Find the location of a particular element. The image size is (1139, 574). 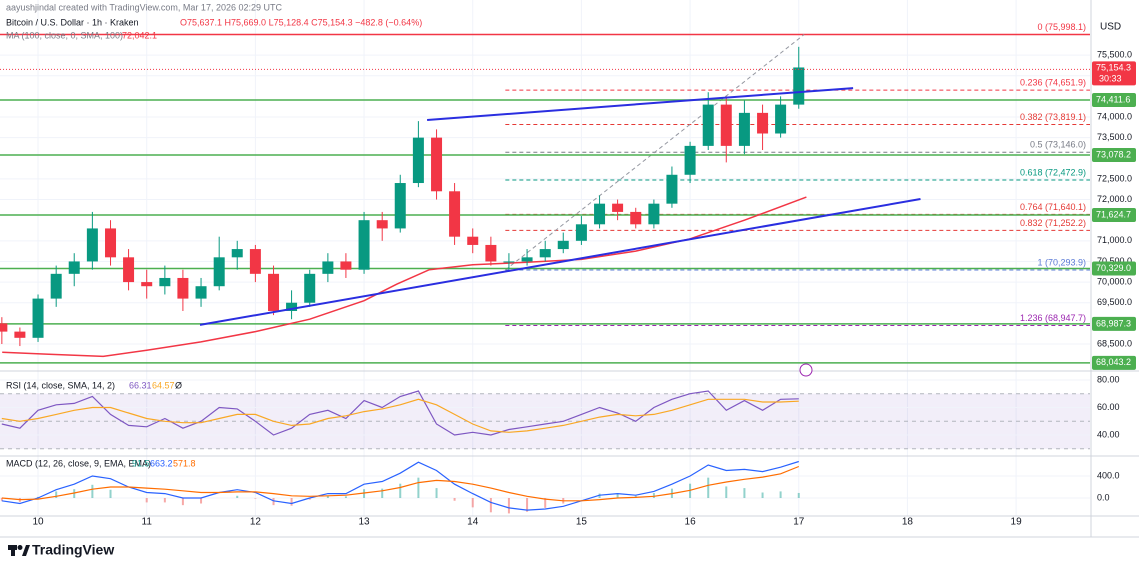

fib-label: 0.764 (71,640.1) is located at coordinates (1053, 207).